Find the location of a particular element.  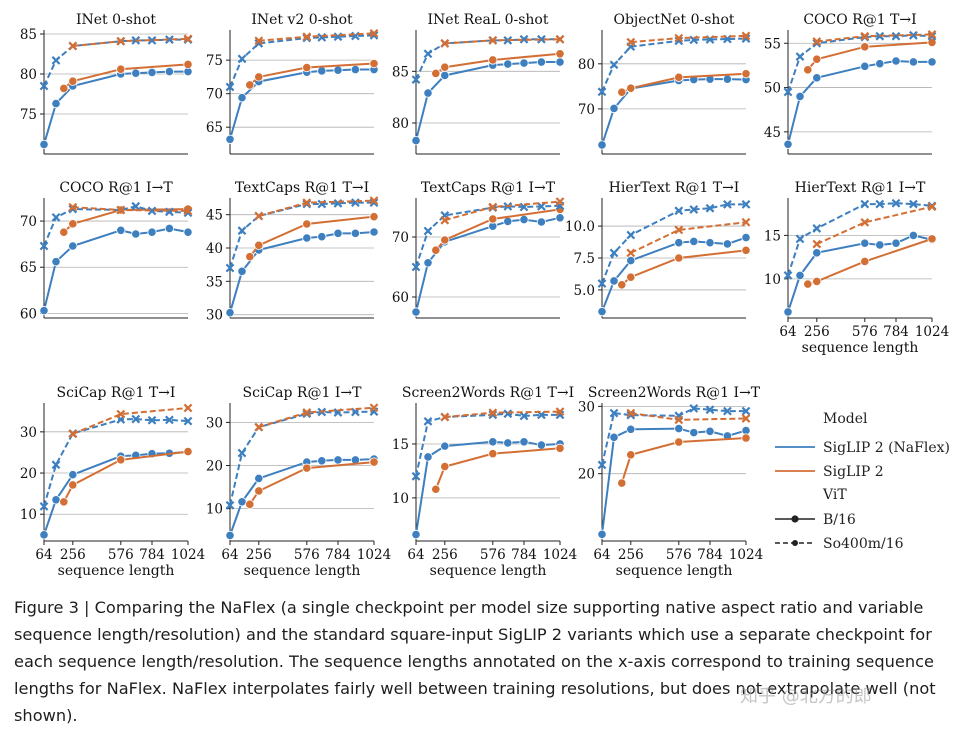

y-tick-label: 15 is located at coordinates (772, 236).